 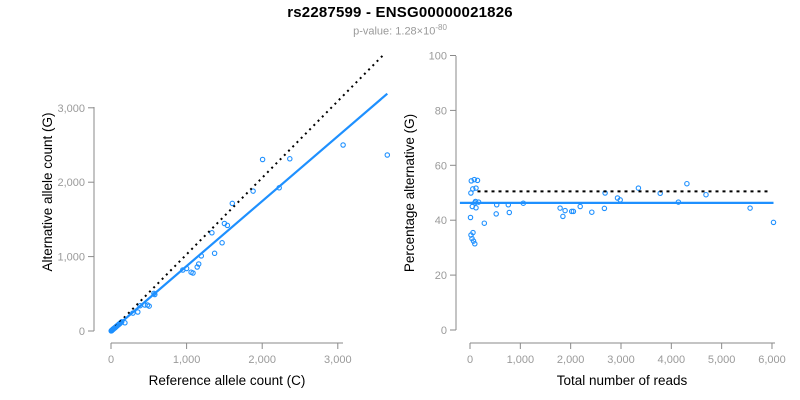 I want to click on p-value-subtitle: p-value: 1.28×10-80, so click(x=400, y=30).